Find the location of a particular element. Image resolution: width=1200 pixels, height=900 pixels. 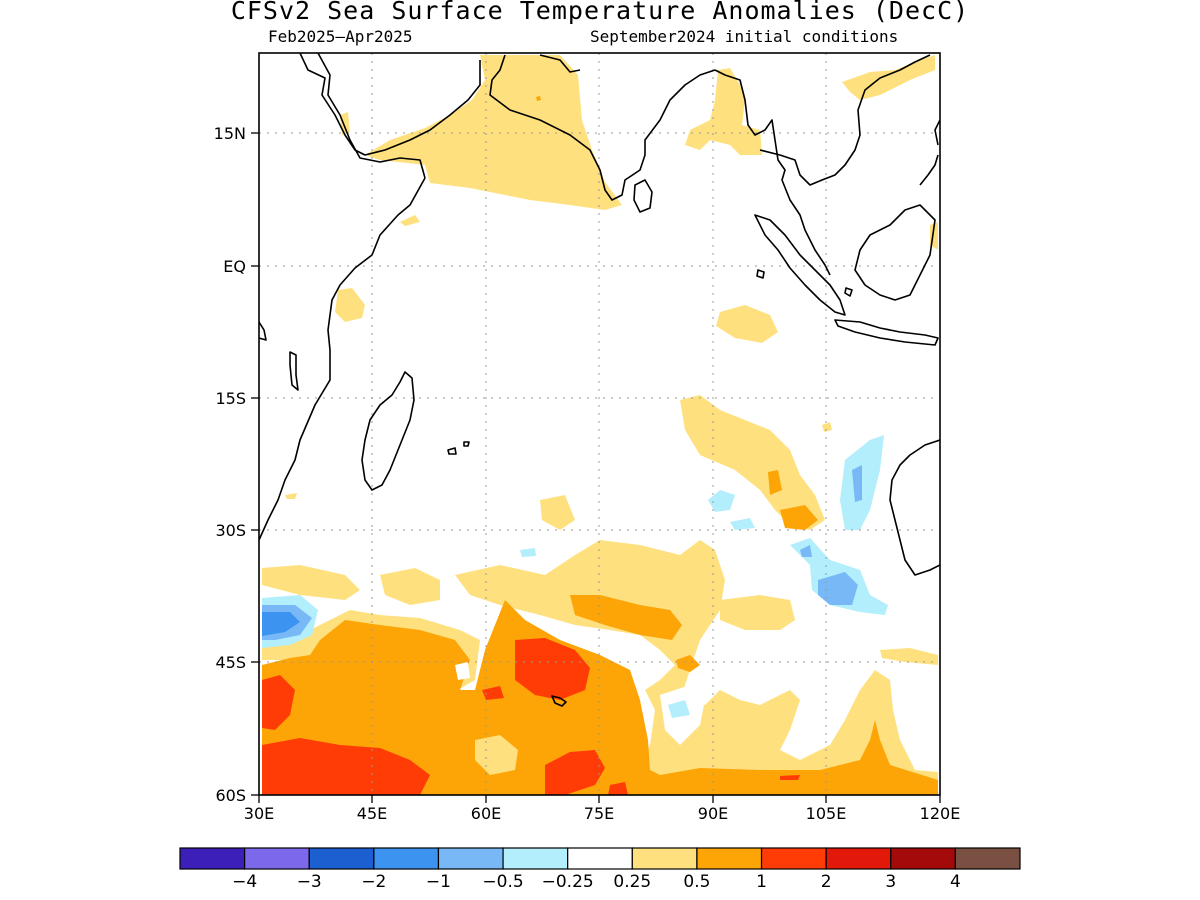

lon-label: 105E is located at coordinates (826, 813).